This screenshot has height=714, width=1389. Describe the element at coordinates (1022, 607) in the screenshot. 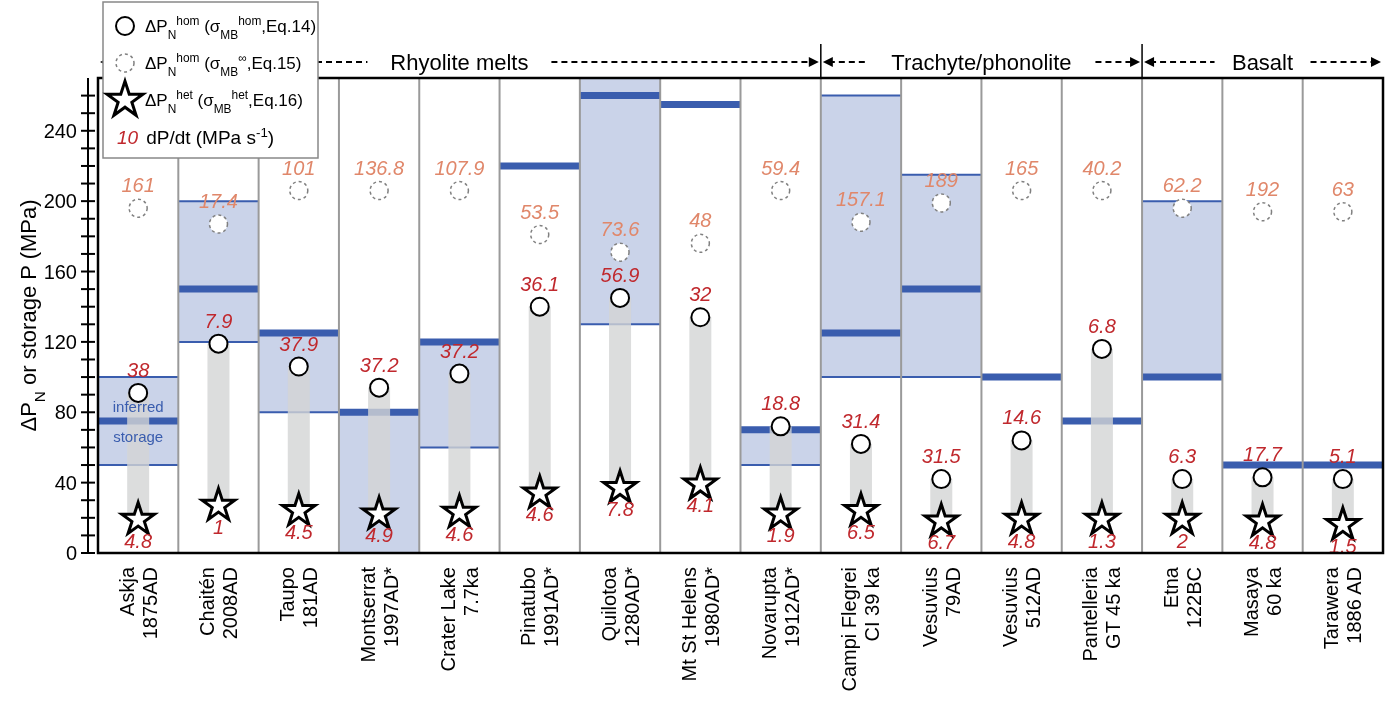

I see `x-tick-label: Vesuvius 512AD` at that location.